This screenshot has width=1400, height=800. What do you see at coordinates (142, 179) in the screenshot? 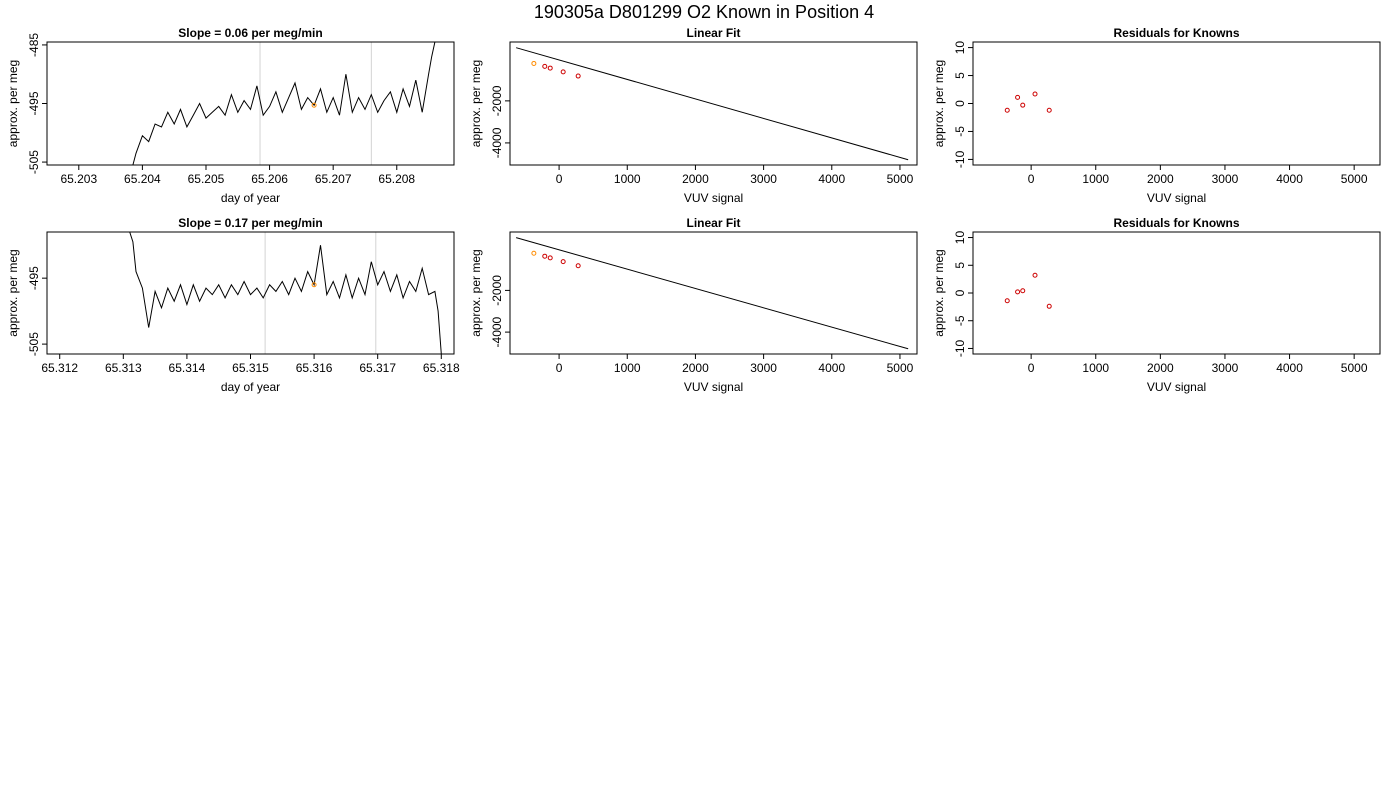
I see `x-tick-label: 65.204` at bounding box center [142, 179].